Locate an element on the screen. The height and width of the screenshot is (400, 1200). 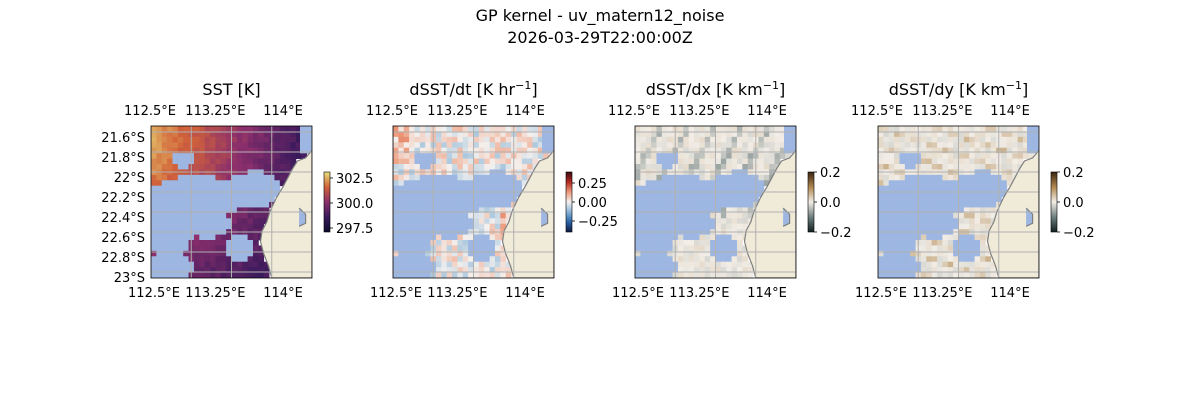
inlet is located at coordinates (1029, 217).